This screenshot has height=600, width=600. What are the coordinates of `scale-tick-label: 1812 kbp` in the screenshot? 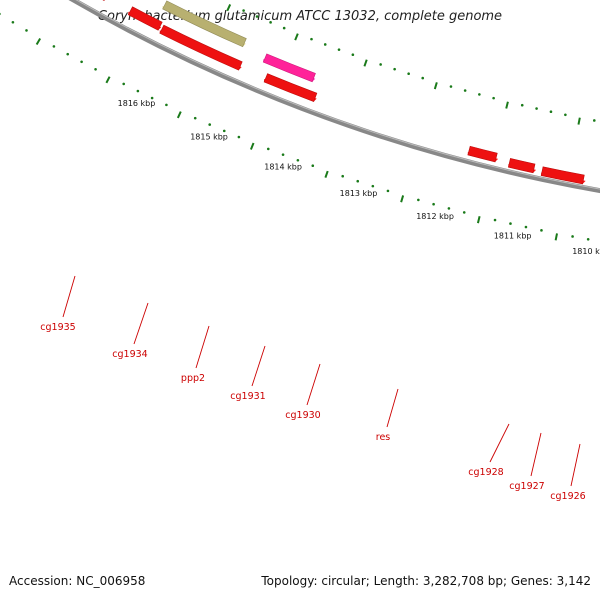 It's located at (435, 216).